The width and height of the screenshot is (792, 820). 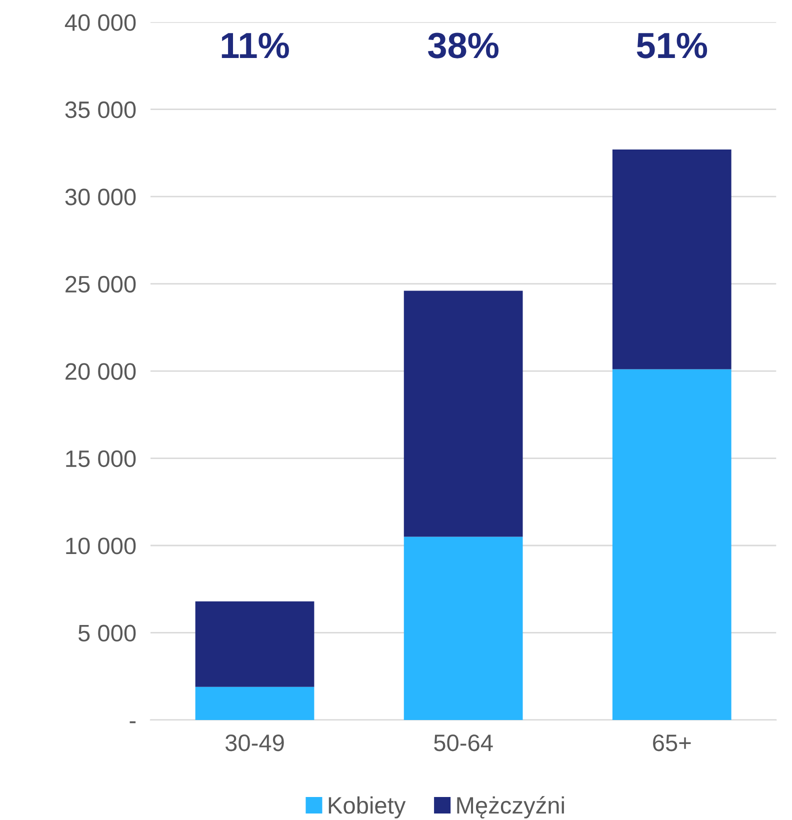 What do you see at coordinates (100, 109) in the screenshot?
I see `y-tick-label: 35 000` at bounding box center [100, 109].